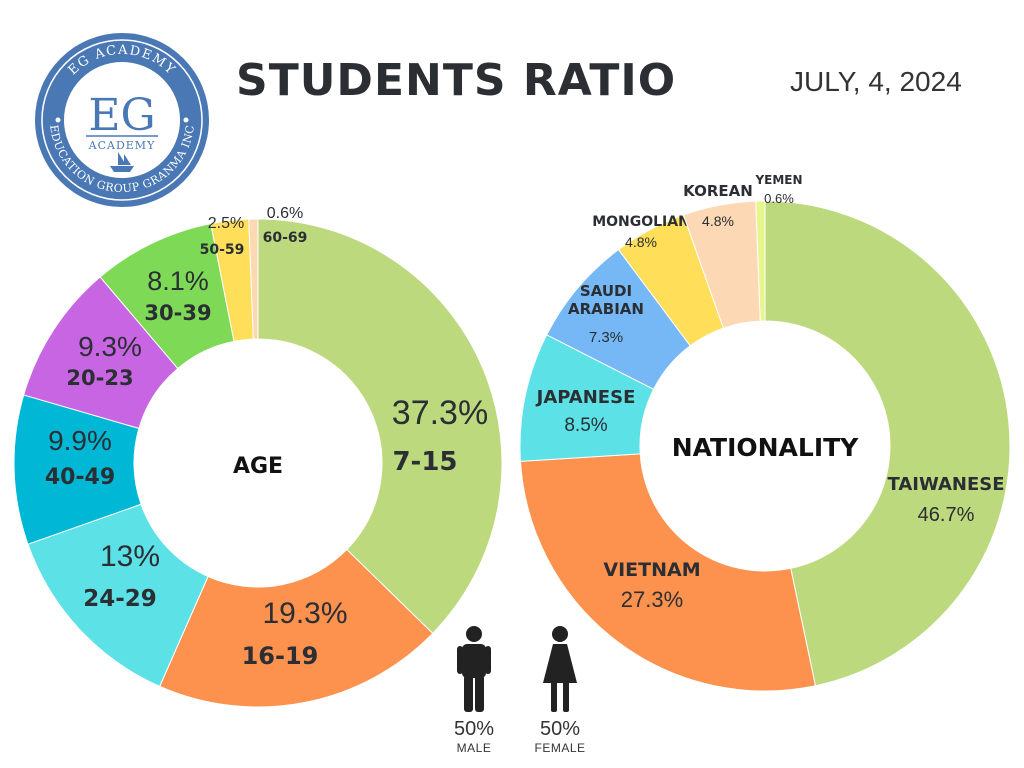 This screenshot has width=1024, height=768. What do you see at coordinates (456, 80) in the screenshot?
I see `page-title: STUDENTS RATIO` at bounding box center [456, 80].